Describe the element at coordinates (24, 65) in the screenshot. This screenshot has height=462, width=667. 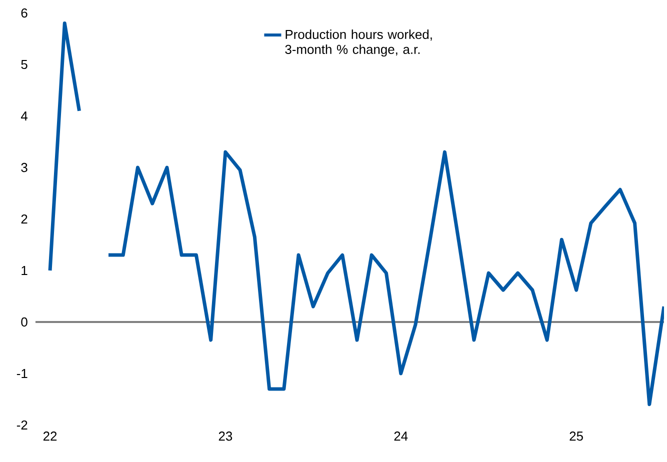
I see `y-tick-label: 5` at that location.